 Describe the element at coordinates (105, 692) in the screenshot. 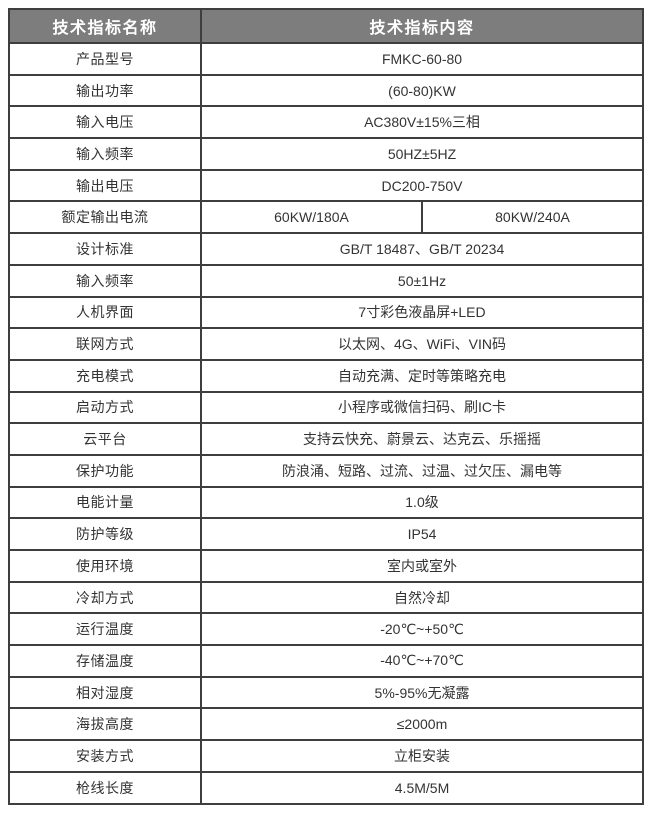

I see `spec-label: 相对湿度` at that location.